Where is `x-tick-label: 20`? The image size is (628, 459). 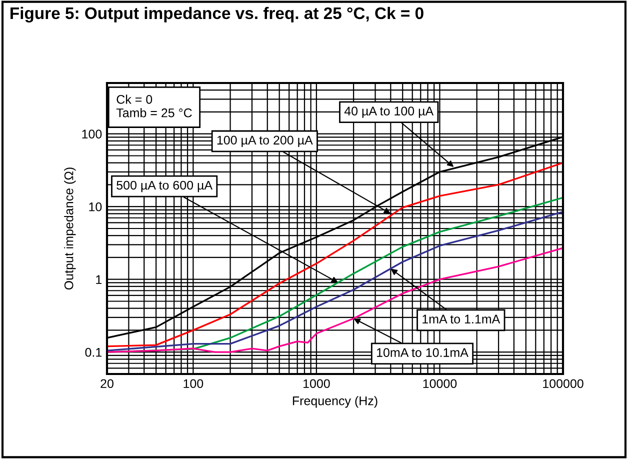
x-tick-label: 20 is located at coordinates (107, 383).